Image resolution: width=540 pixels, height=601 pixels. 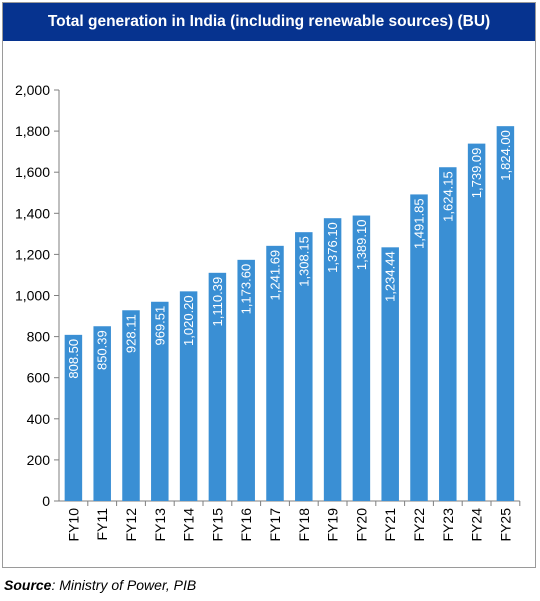 What do you see at coordinates (160, 525) in the screenshot?
I see `x-tick-label: FY13` at bounding box center [160, 525].